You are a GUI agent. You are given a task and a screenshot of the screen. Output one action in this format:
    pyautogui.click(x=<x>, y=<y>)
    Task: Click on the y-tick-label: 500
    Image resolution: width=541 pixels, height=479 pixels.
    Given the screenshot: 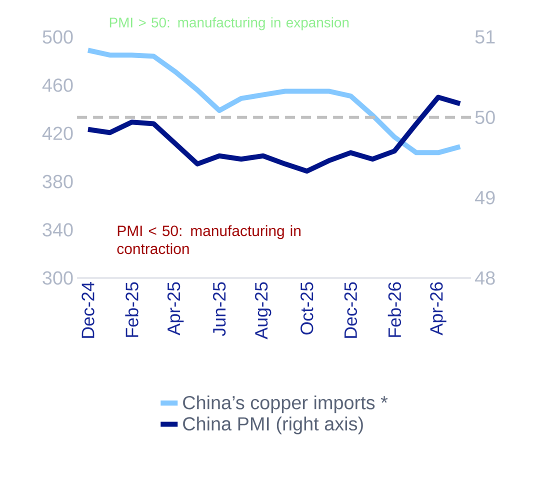 What is the action you would take?
    pyautogui.click(x=57, y=37)
    